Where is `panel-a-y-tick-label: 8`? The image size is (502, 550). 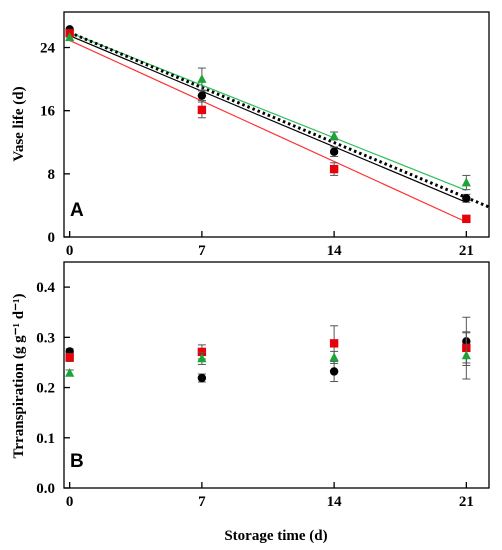
panel-a-y-tick-label: 8 is located at coordinates (52, 175).